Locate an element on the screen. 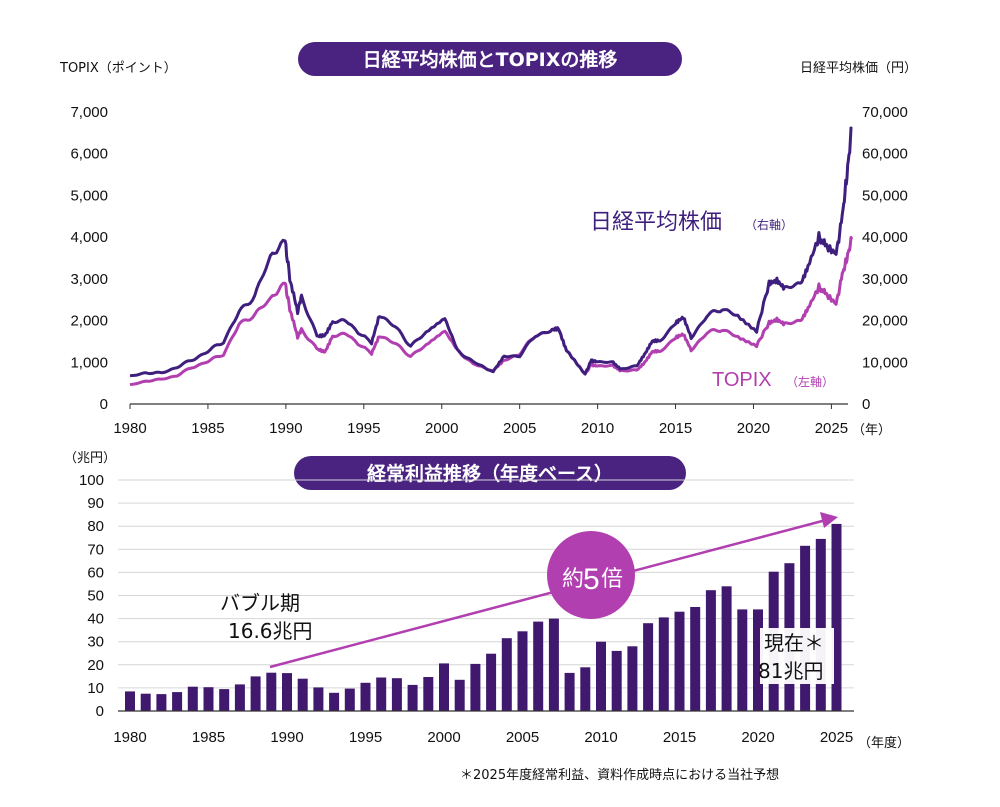 Image resolution: width=1000 pixels, height=807 pixels. left-axis-tick-label: 7,000 is located at coordinates (89, 112).